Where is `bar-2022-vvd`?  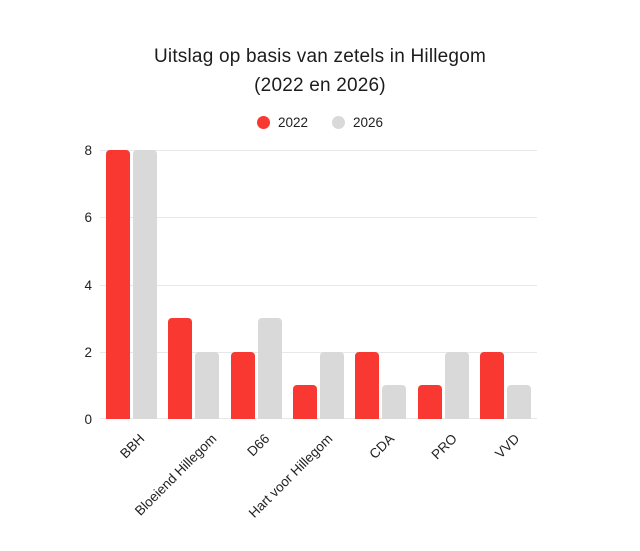
bar-2022-vvd is located at coordinates (492, 385).